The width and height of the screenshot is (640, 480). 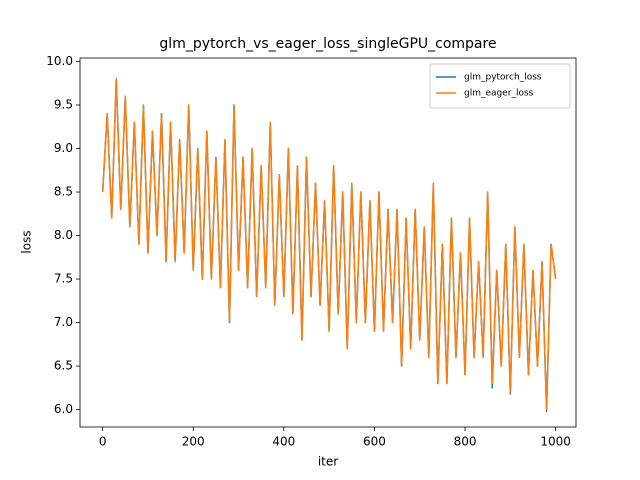 I want to click on legend-label: glm_pytorch_loss, so click(x=503, y=78).